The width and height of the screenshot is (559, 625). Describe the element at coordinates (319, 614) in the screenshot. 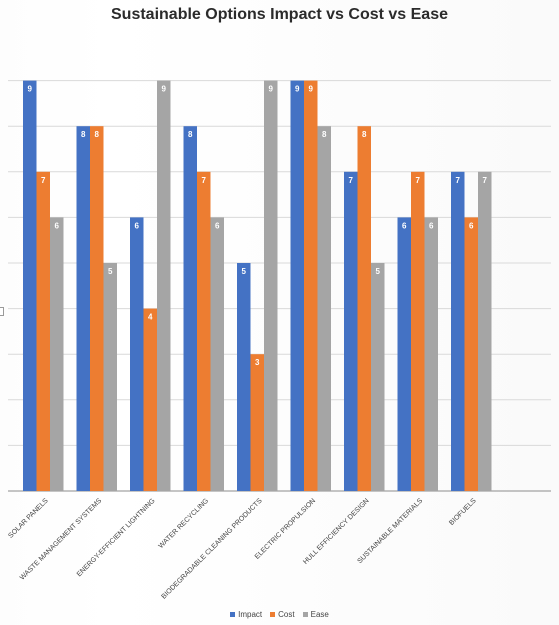

I see `legend-label: Ease` at that location.